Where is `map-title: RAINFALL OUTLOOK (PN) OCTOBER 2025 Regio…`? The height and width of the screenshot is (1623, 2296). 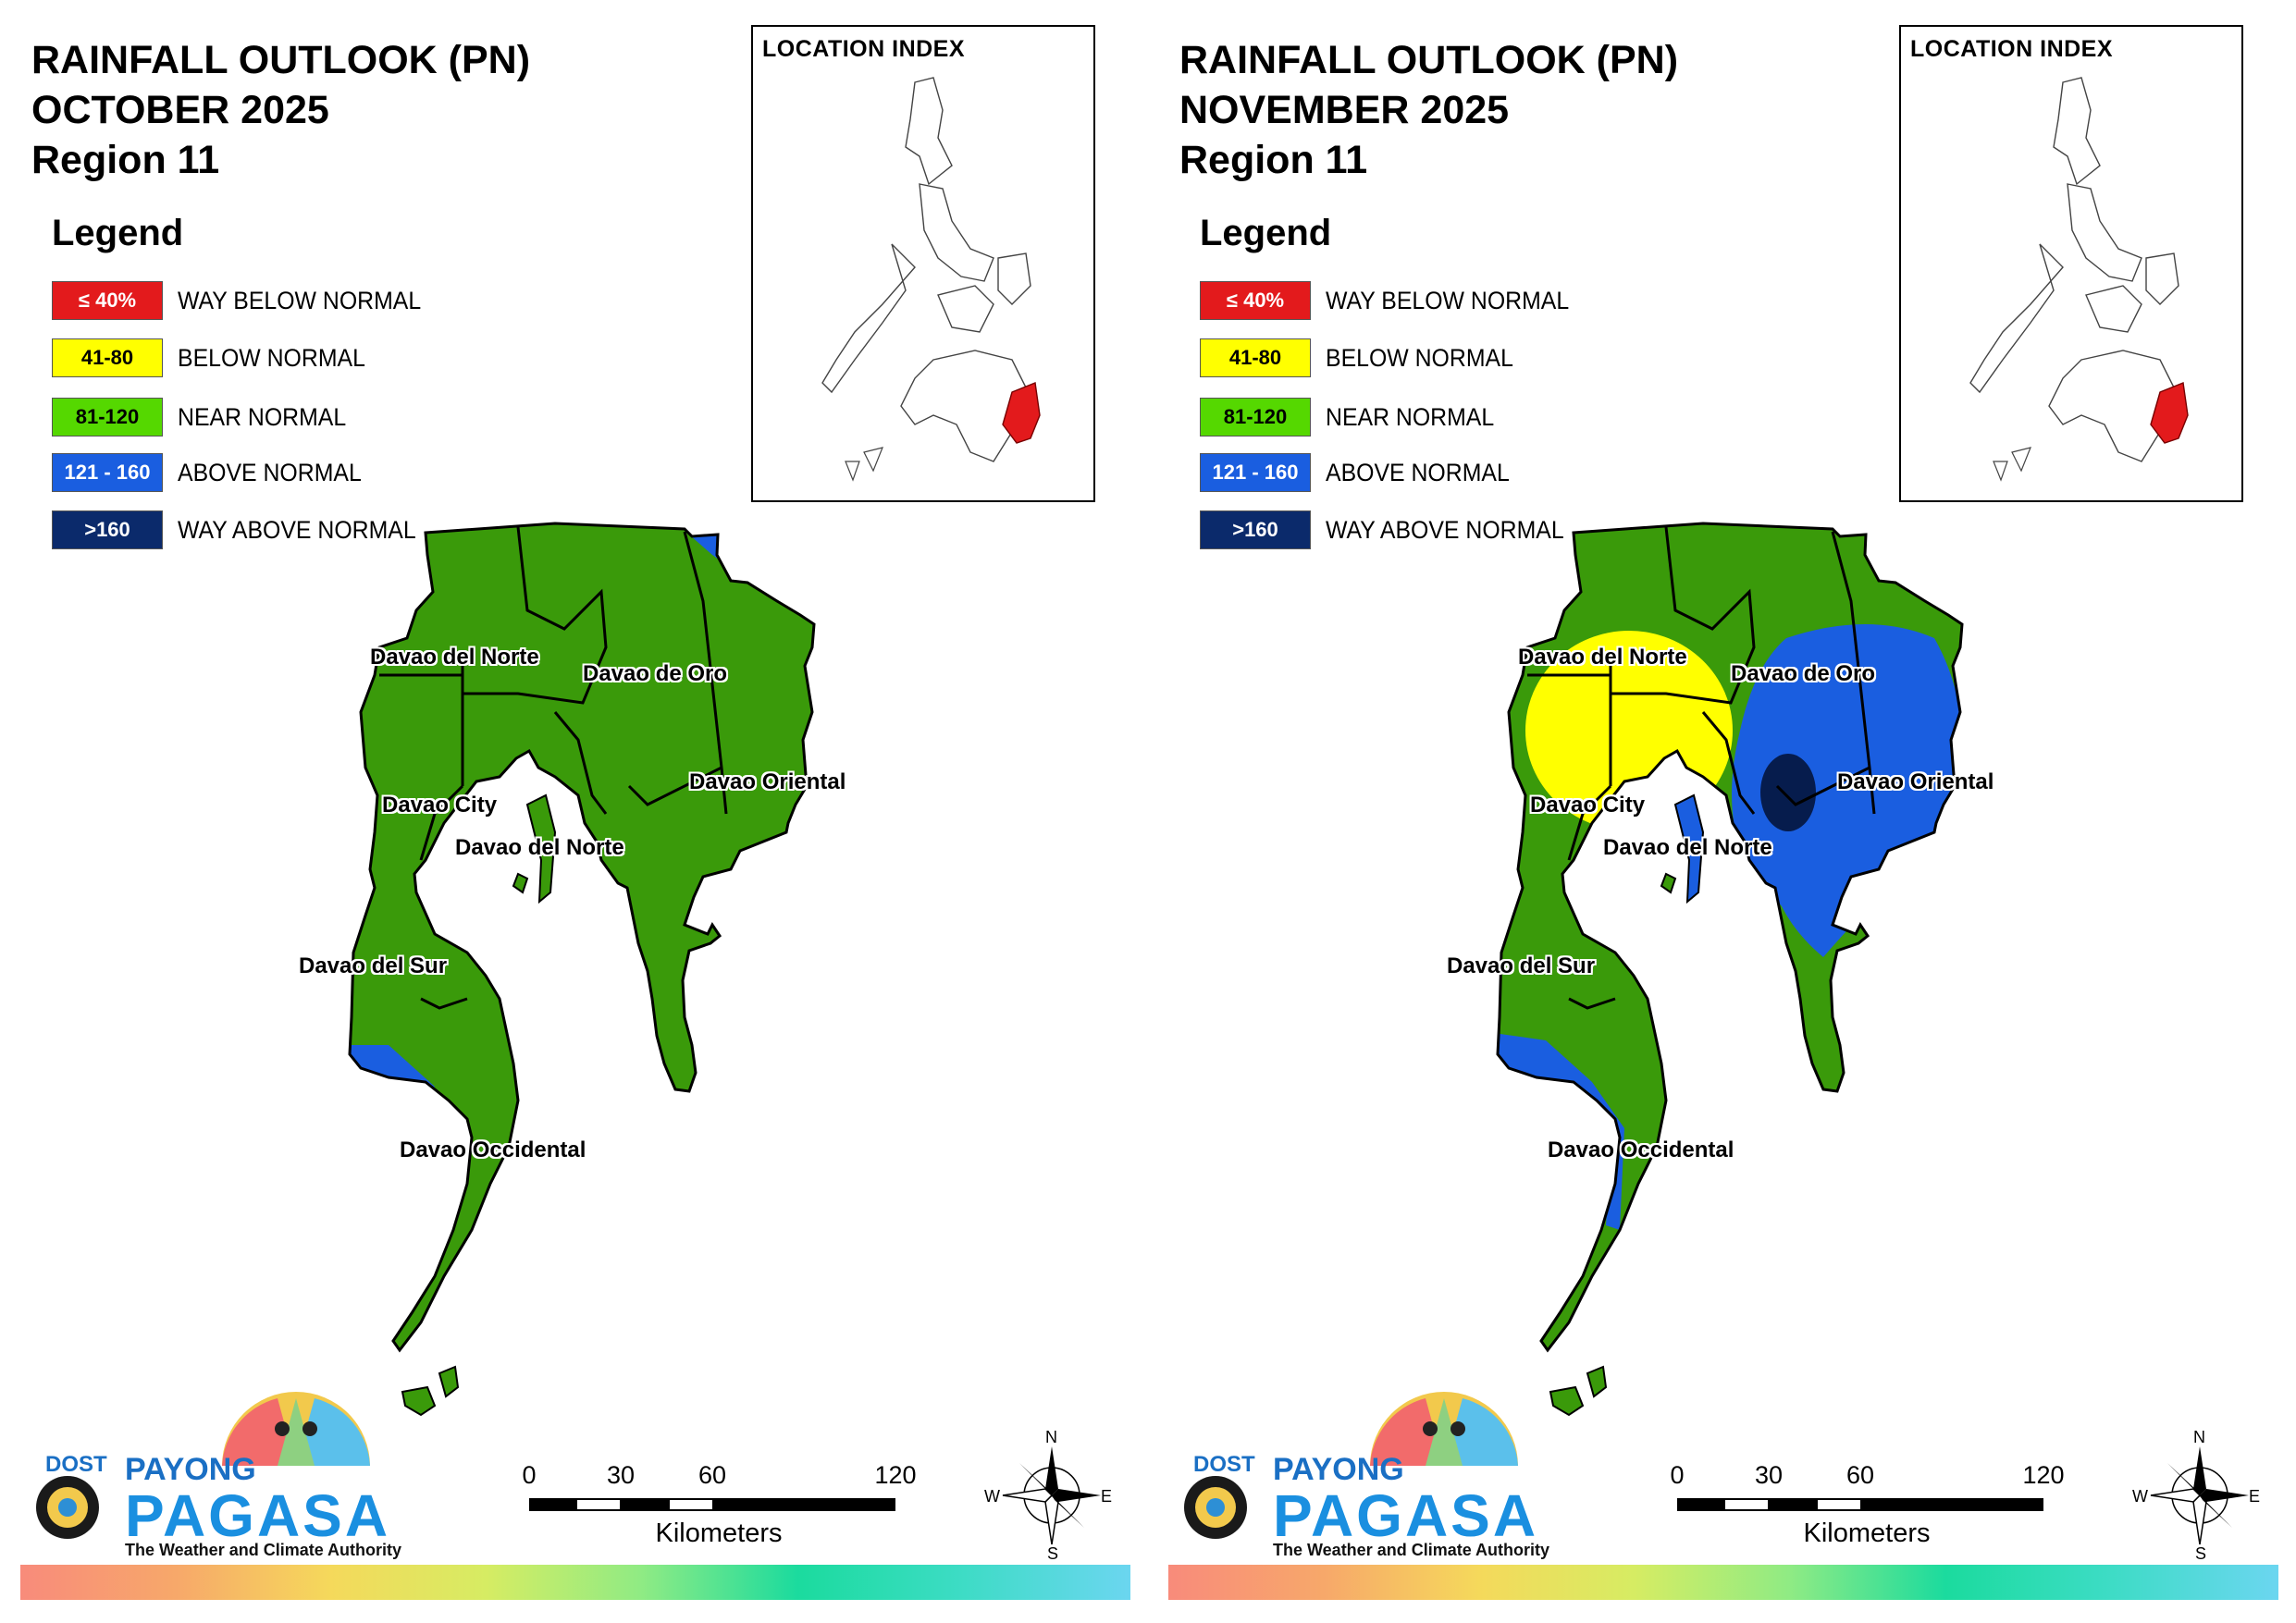 map-title: RAINFALL OUTLOOK (PN) OCTOBER 2025 Regio… is located at coordinates (280, 110).